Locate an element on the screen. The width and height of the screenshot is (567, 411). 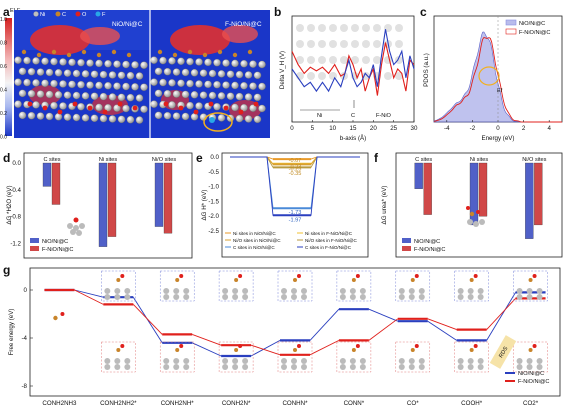
legend-c: C is located at coordinates (64, 15).